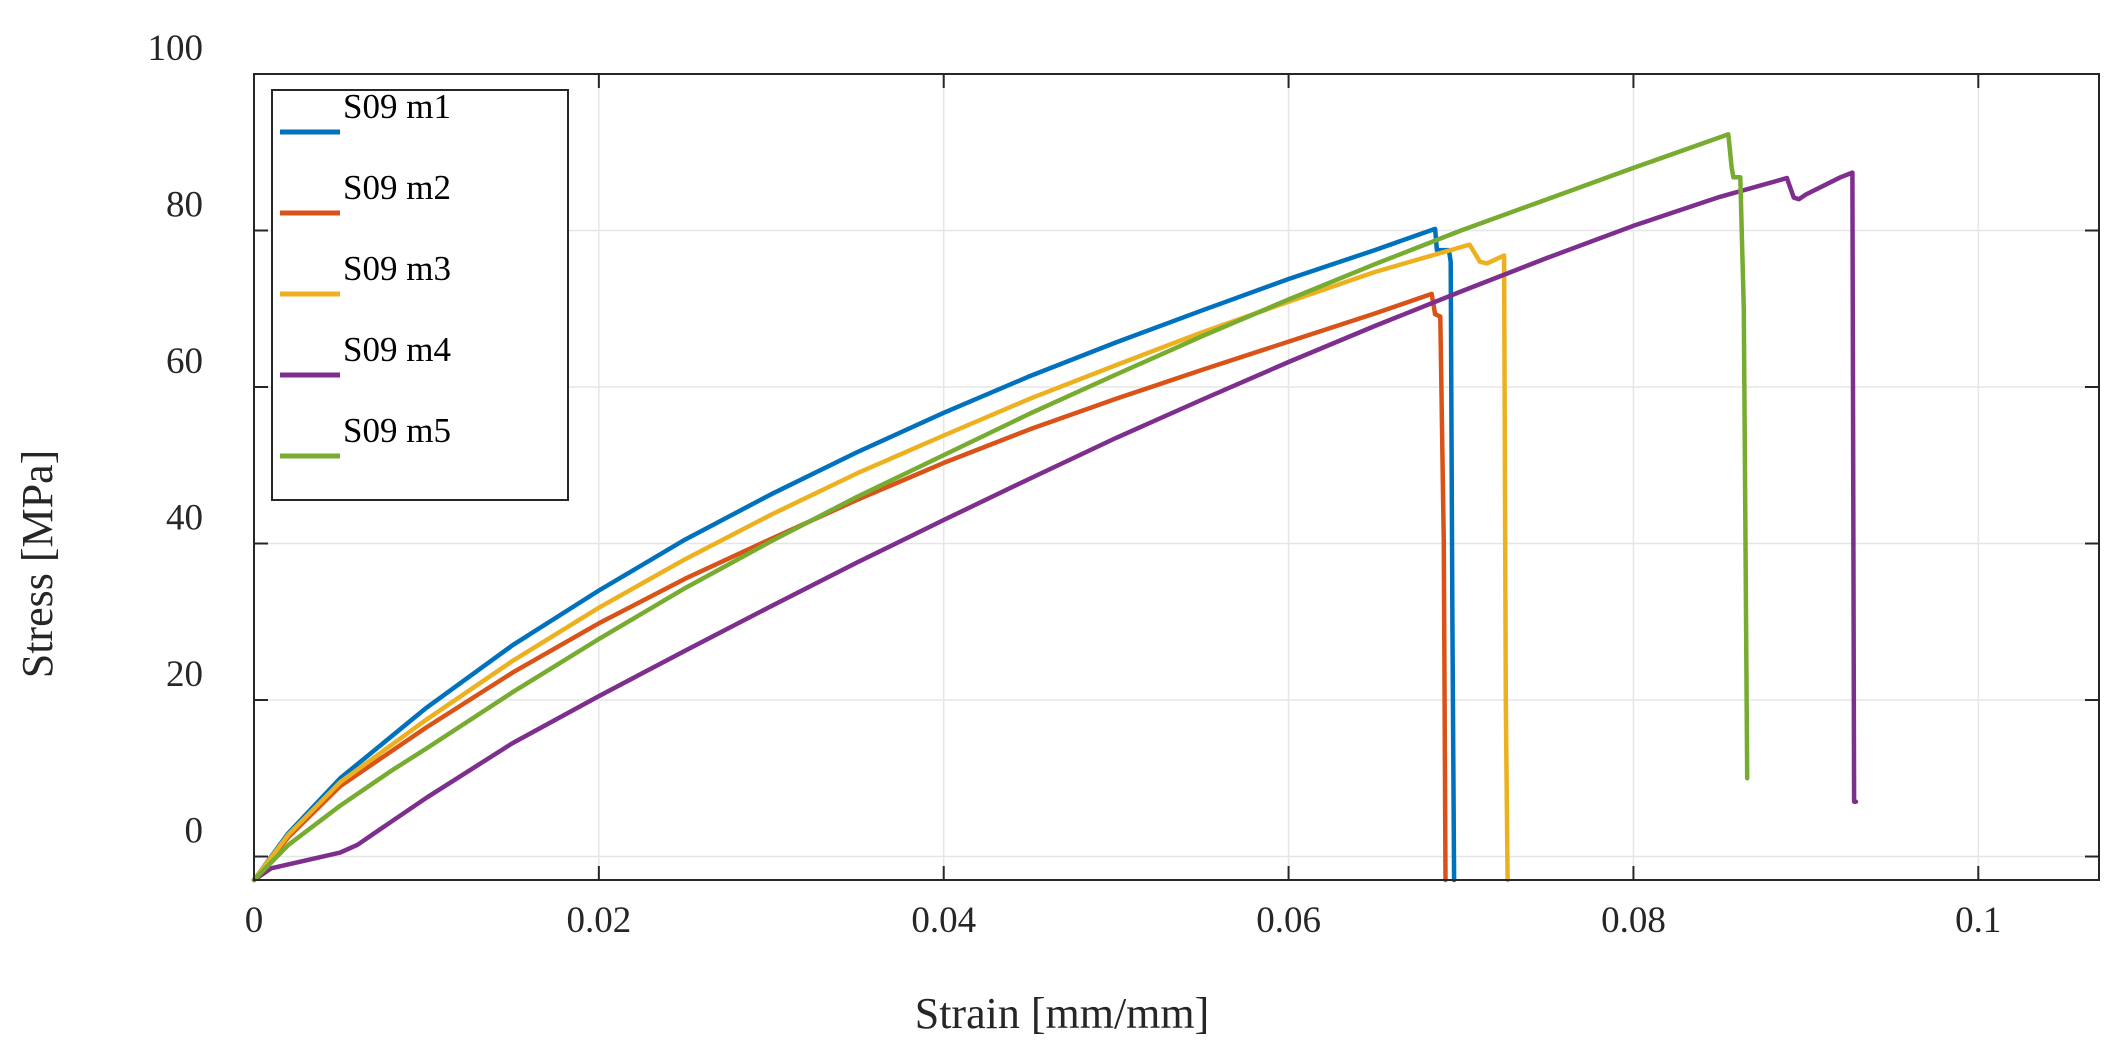  I want to click on x-tick-label: 0.04, so click(943, 920).